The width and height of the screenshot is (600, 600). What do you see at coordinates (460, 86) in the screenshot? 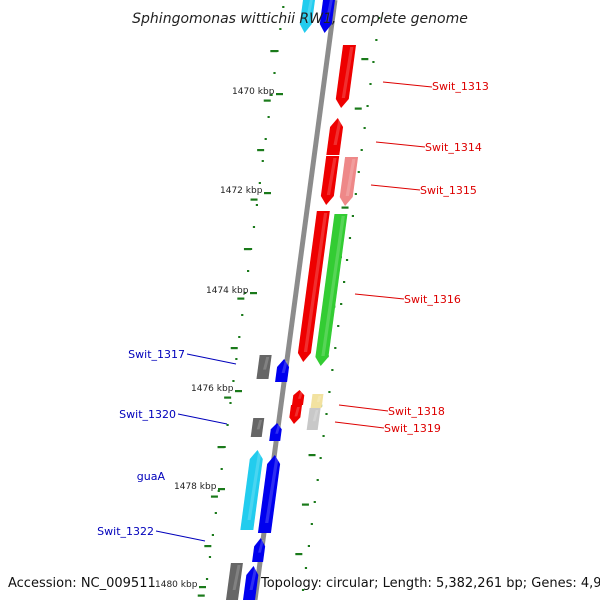
I see `gene-label: Swit_1313` at bounding box center [460, 86].